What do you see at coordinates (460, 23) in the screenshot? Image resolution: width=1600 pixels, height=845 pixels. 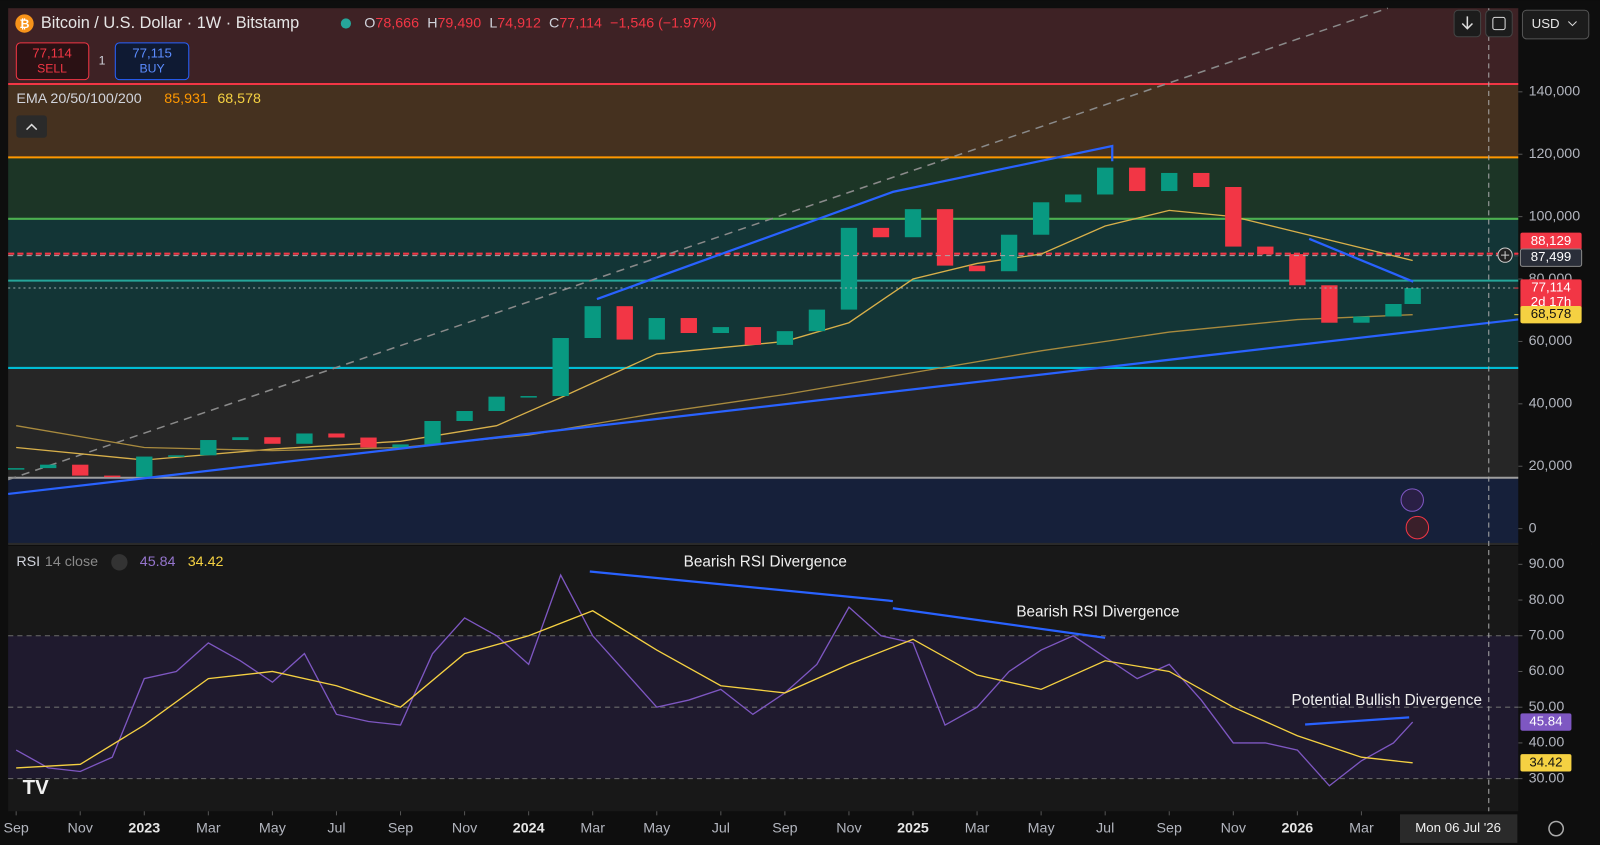 I see `ohlc-value: 79,490` at bounding box center [460, 23].